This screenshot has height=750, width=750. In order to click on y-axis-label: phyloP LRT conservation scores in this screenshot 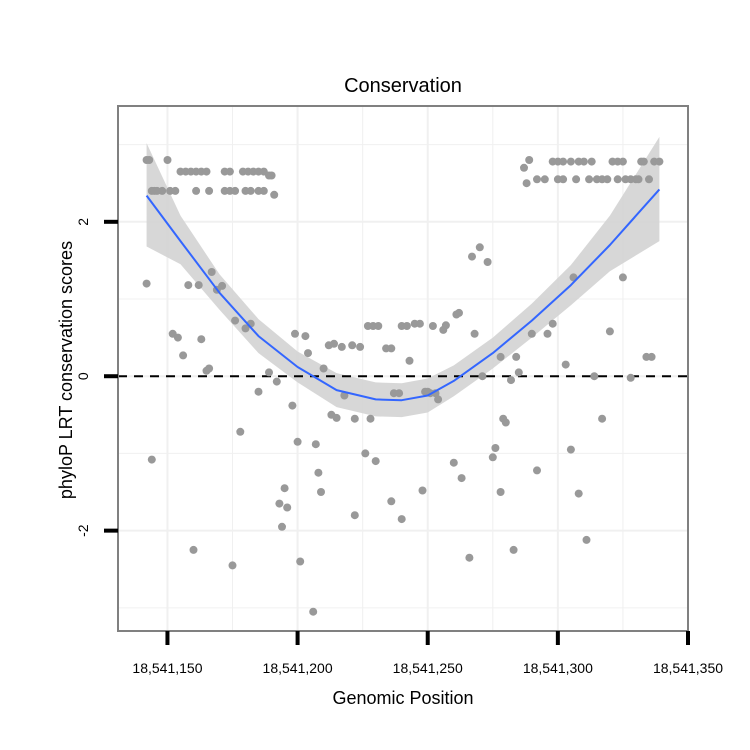, I will do `click(66, 370)`.